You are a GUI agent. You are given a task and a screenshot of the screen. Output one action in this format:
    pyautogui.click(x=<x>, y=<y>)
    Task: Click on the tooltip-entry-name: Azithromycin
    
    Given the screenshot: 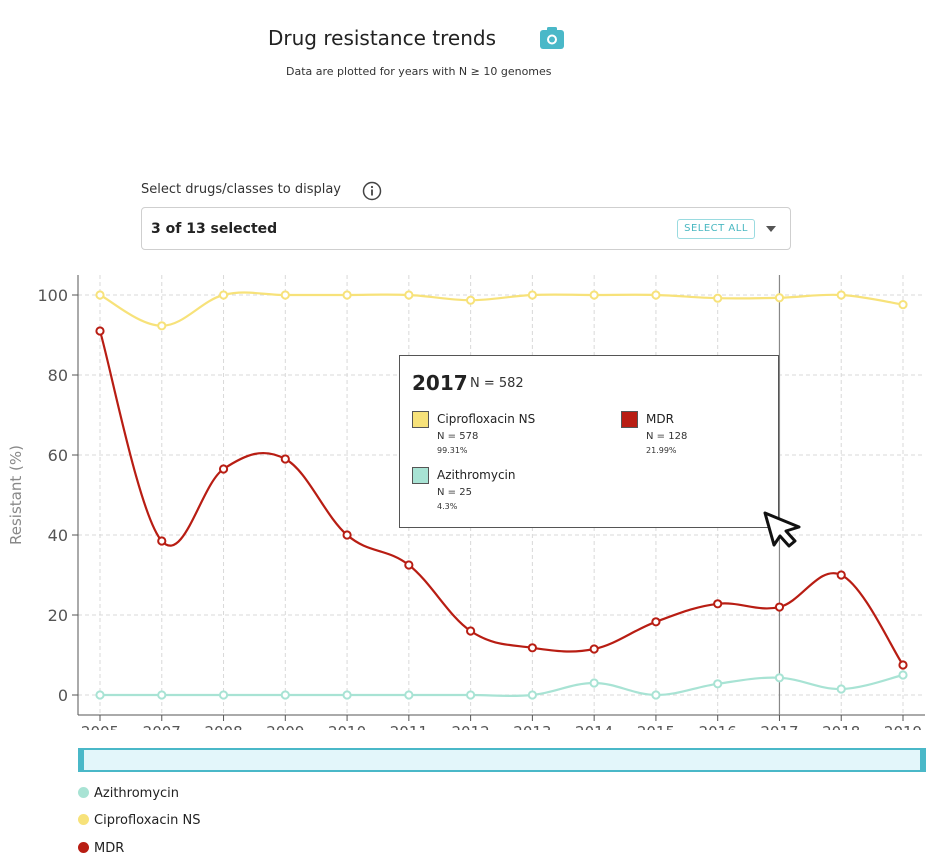 What is the action you would take?
    pyautogui.click(x=476, y=475)
    